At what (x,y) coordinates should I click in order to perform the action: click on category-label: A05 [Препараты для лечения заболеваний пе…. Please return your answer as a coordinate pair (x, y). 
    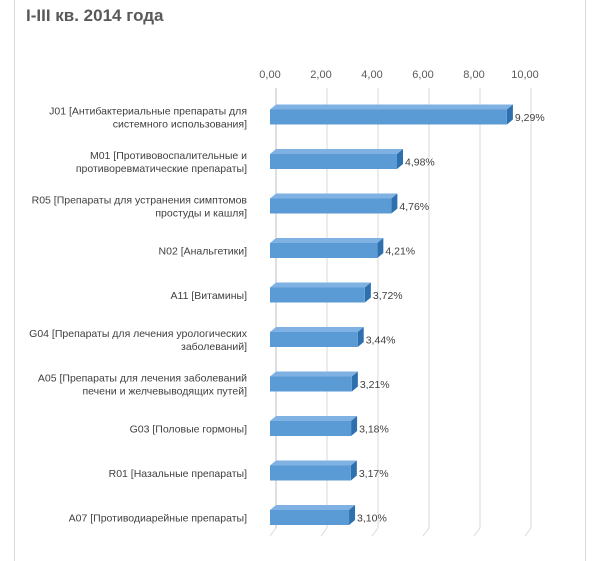
    Looking at the image, I should click on (142, 385).